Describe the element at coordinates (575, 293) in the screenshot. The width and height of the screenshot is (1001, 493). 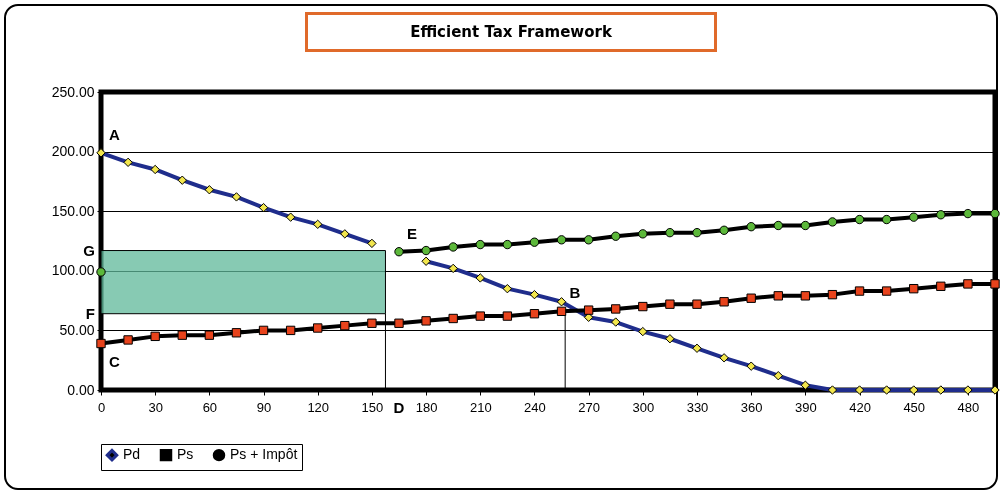
I see `annotation: B` at that location.